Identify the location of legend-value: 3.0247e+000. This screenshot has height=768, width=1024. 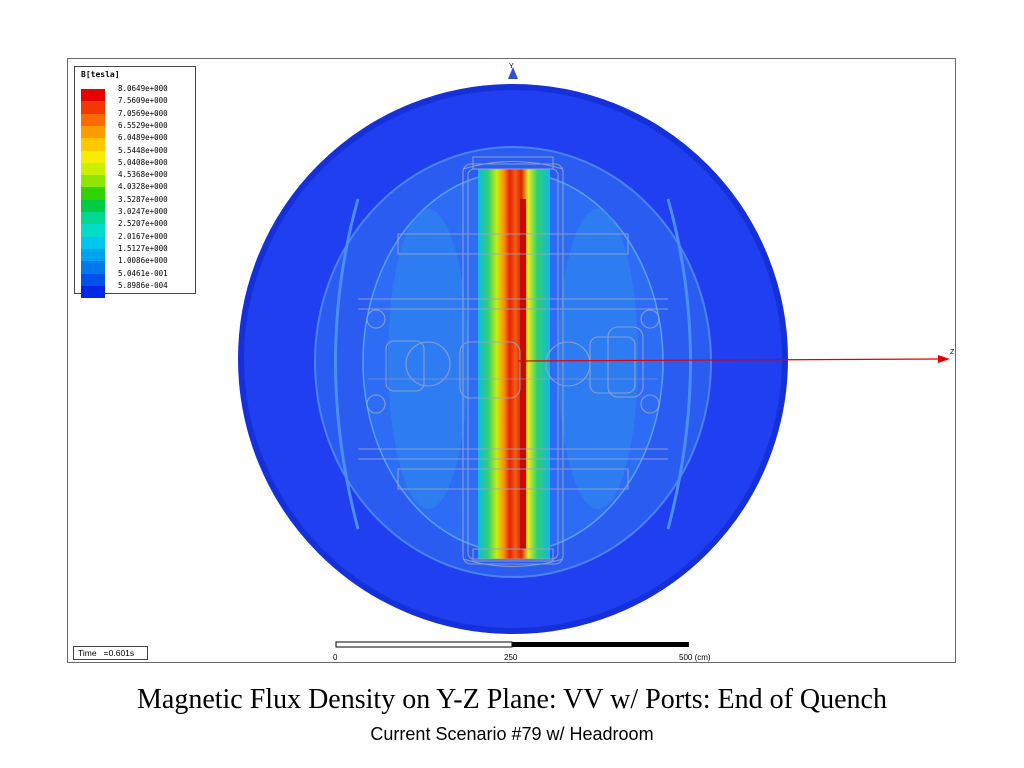
(143, 211).